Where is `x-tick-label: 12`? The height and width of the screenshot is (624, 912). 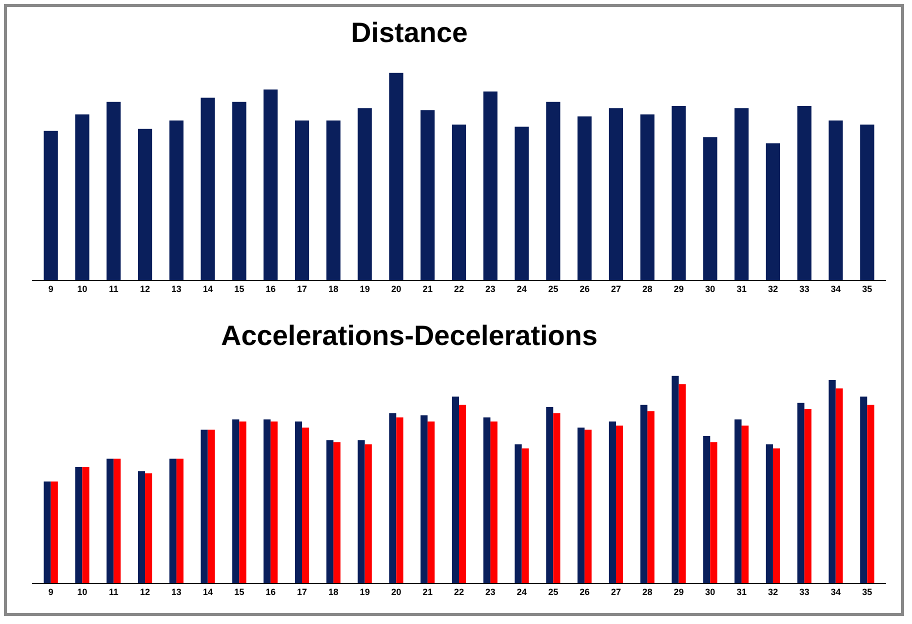
x-tick-label: 12 is located at coordinates (145, 289).